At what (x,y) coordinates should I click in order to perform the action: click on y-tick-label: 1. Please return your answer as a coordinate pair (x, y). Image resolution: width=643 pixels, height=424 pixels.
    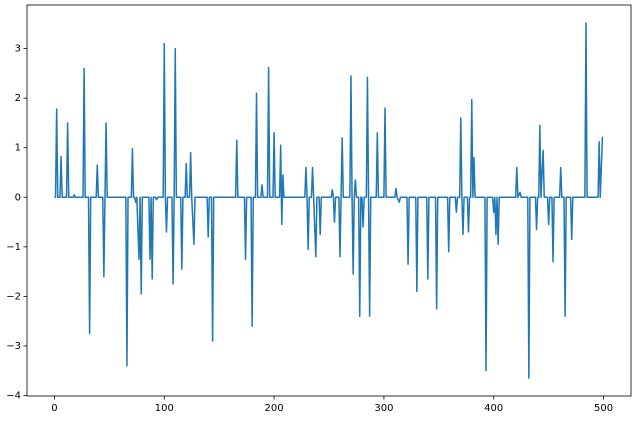
    Looking at the image, I should click on (18, 148).